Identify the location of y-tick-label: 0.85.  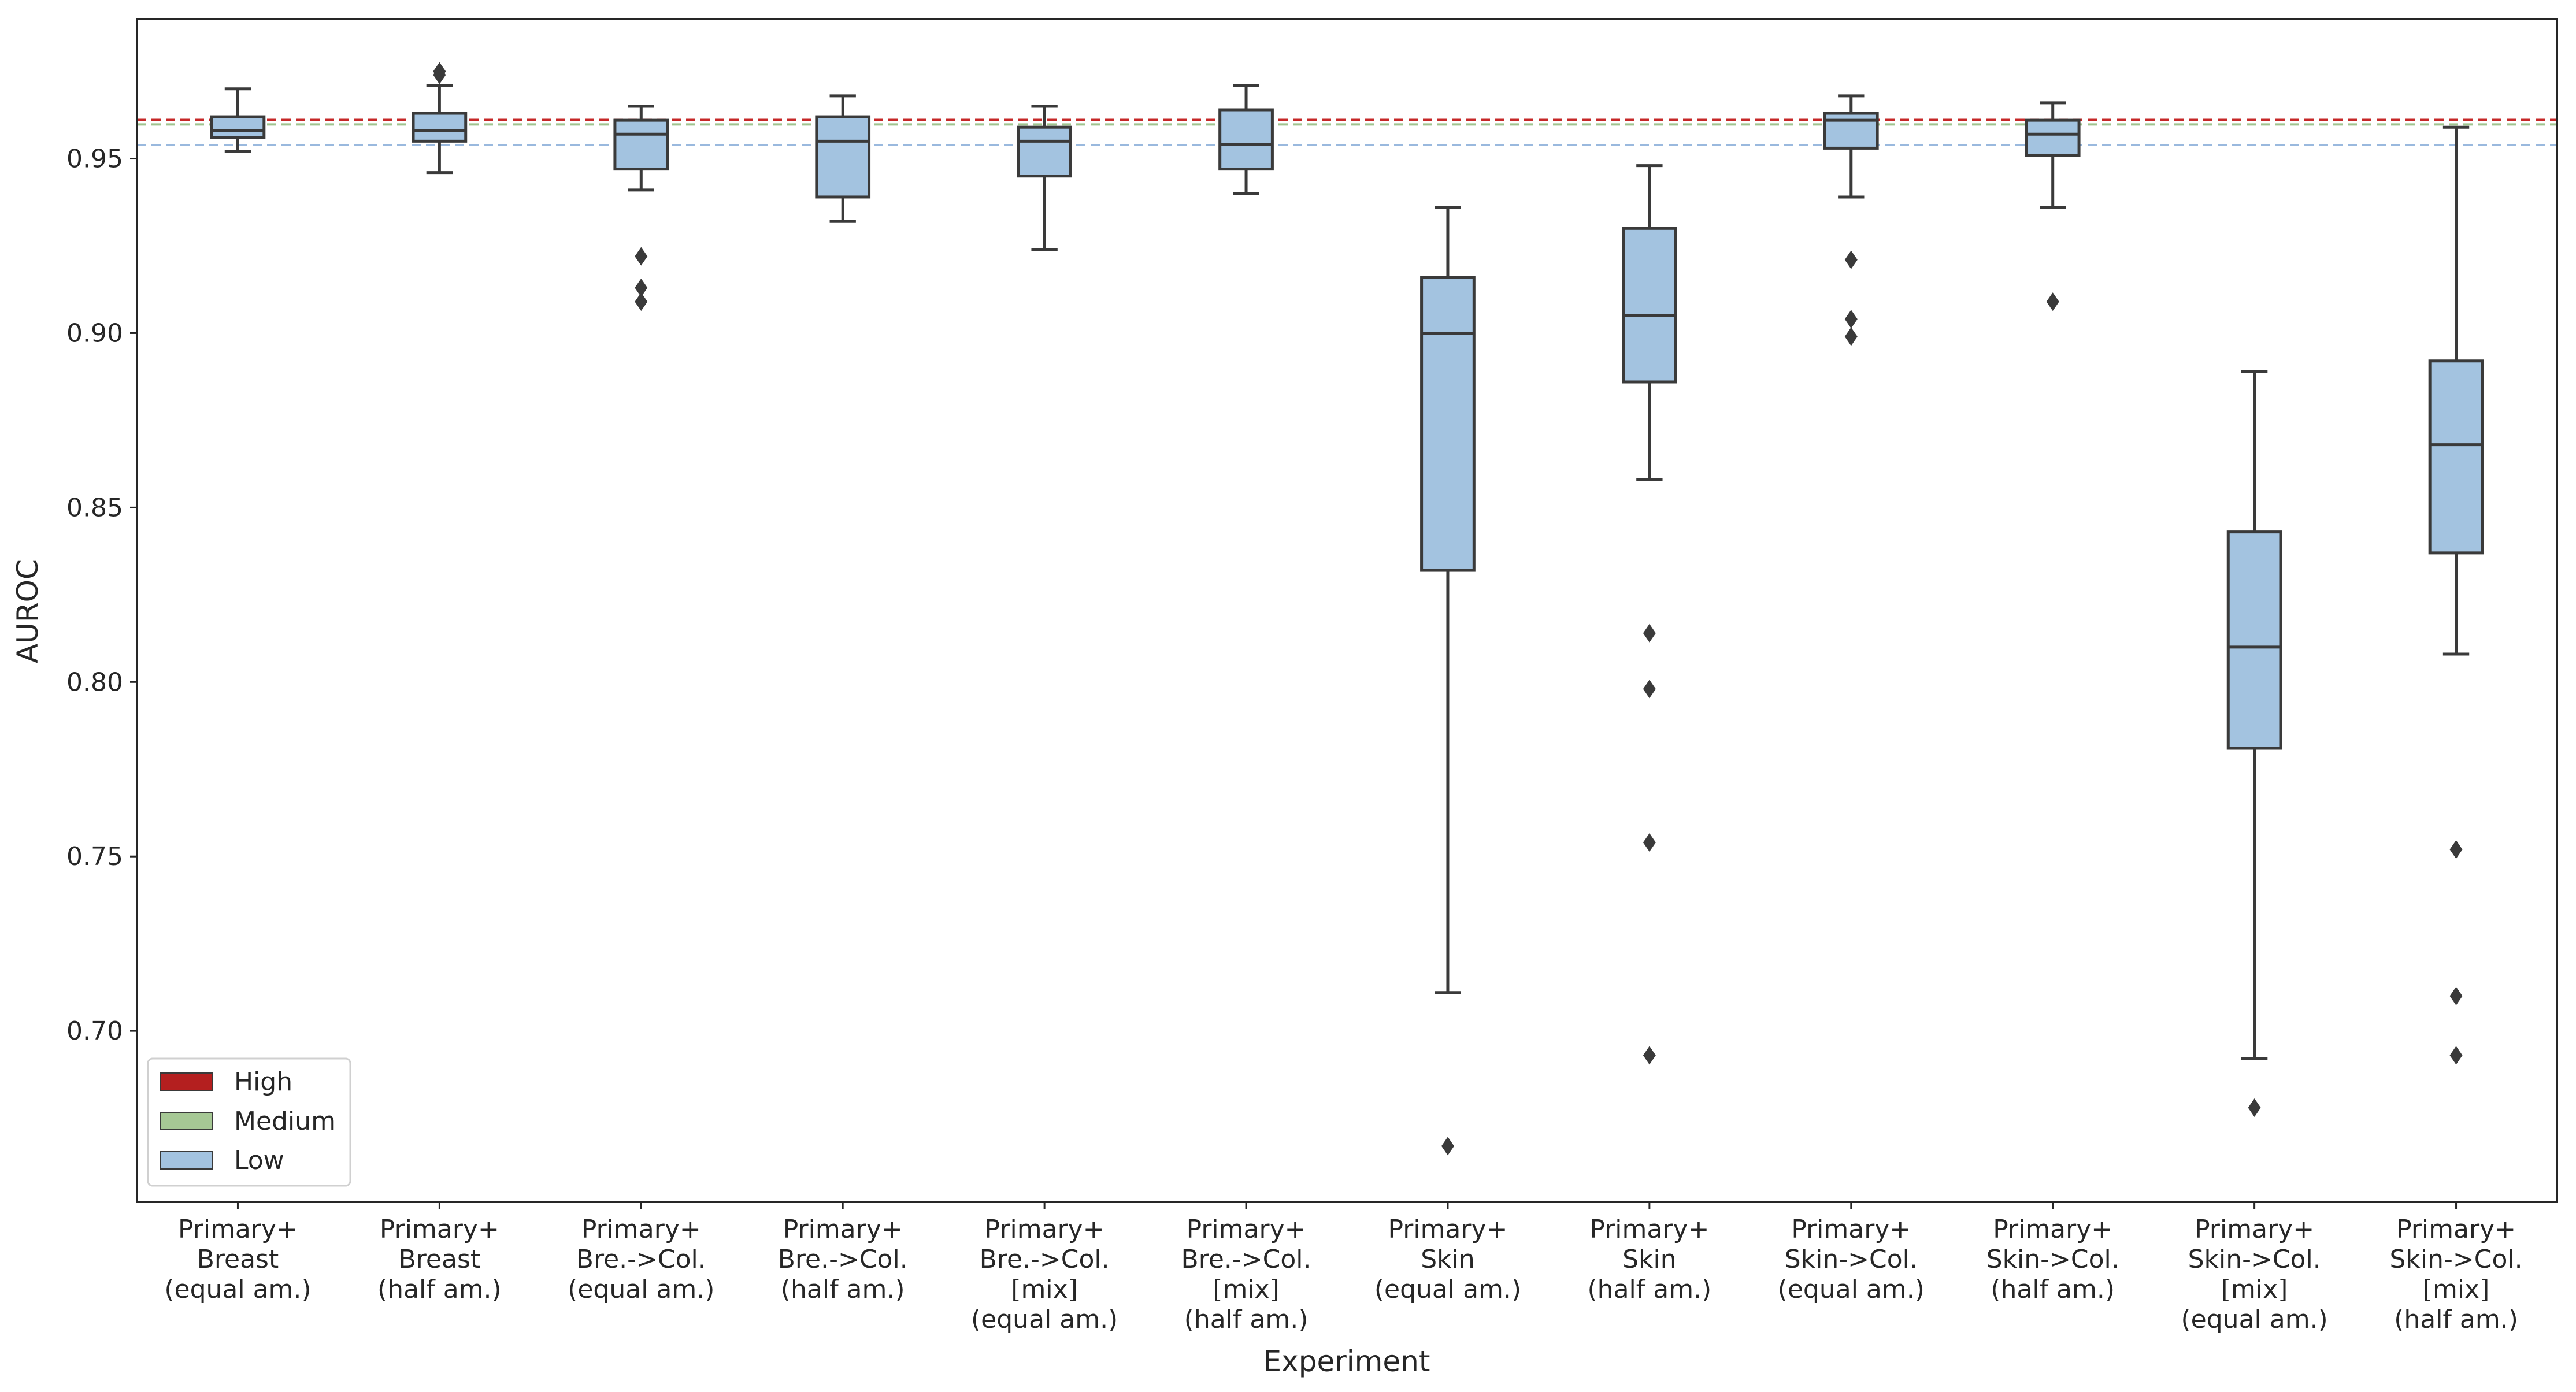
(95, 507).